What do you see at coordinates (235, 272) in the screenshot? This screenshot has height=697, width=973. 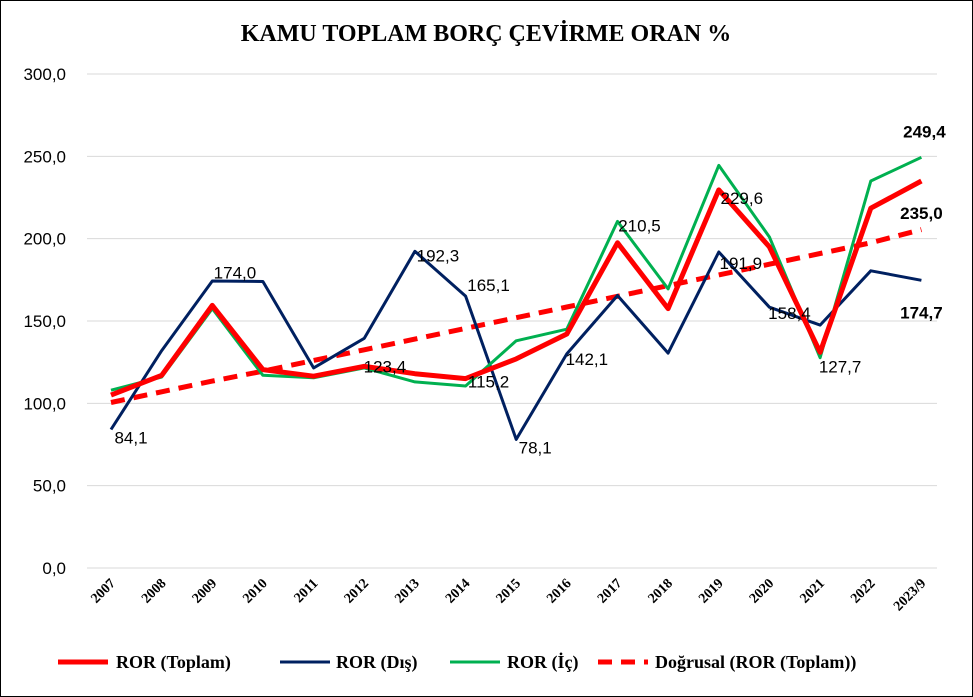 I see `data-label: 174,0` at bounding box center [235, 272].